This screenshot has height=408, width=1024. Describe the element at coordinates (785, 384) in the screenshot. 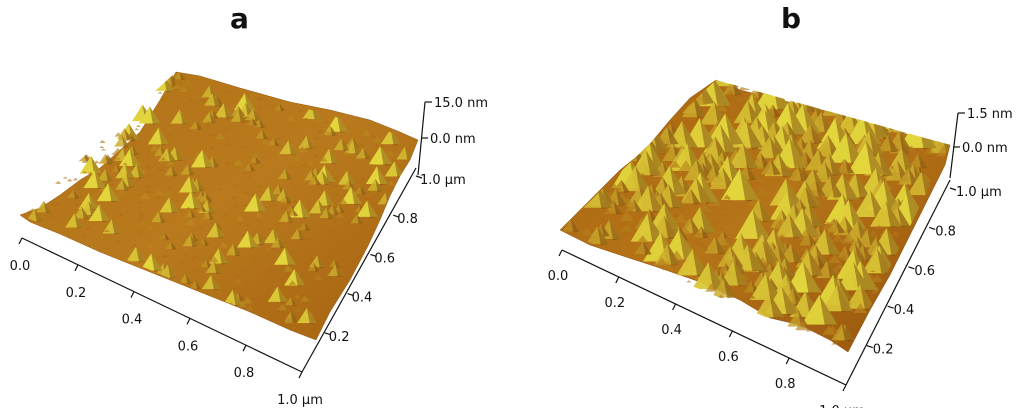

I see `x-tick-label: 0.8` at that location.